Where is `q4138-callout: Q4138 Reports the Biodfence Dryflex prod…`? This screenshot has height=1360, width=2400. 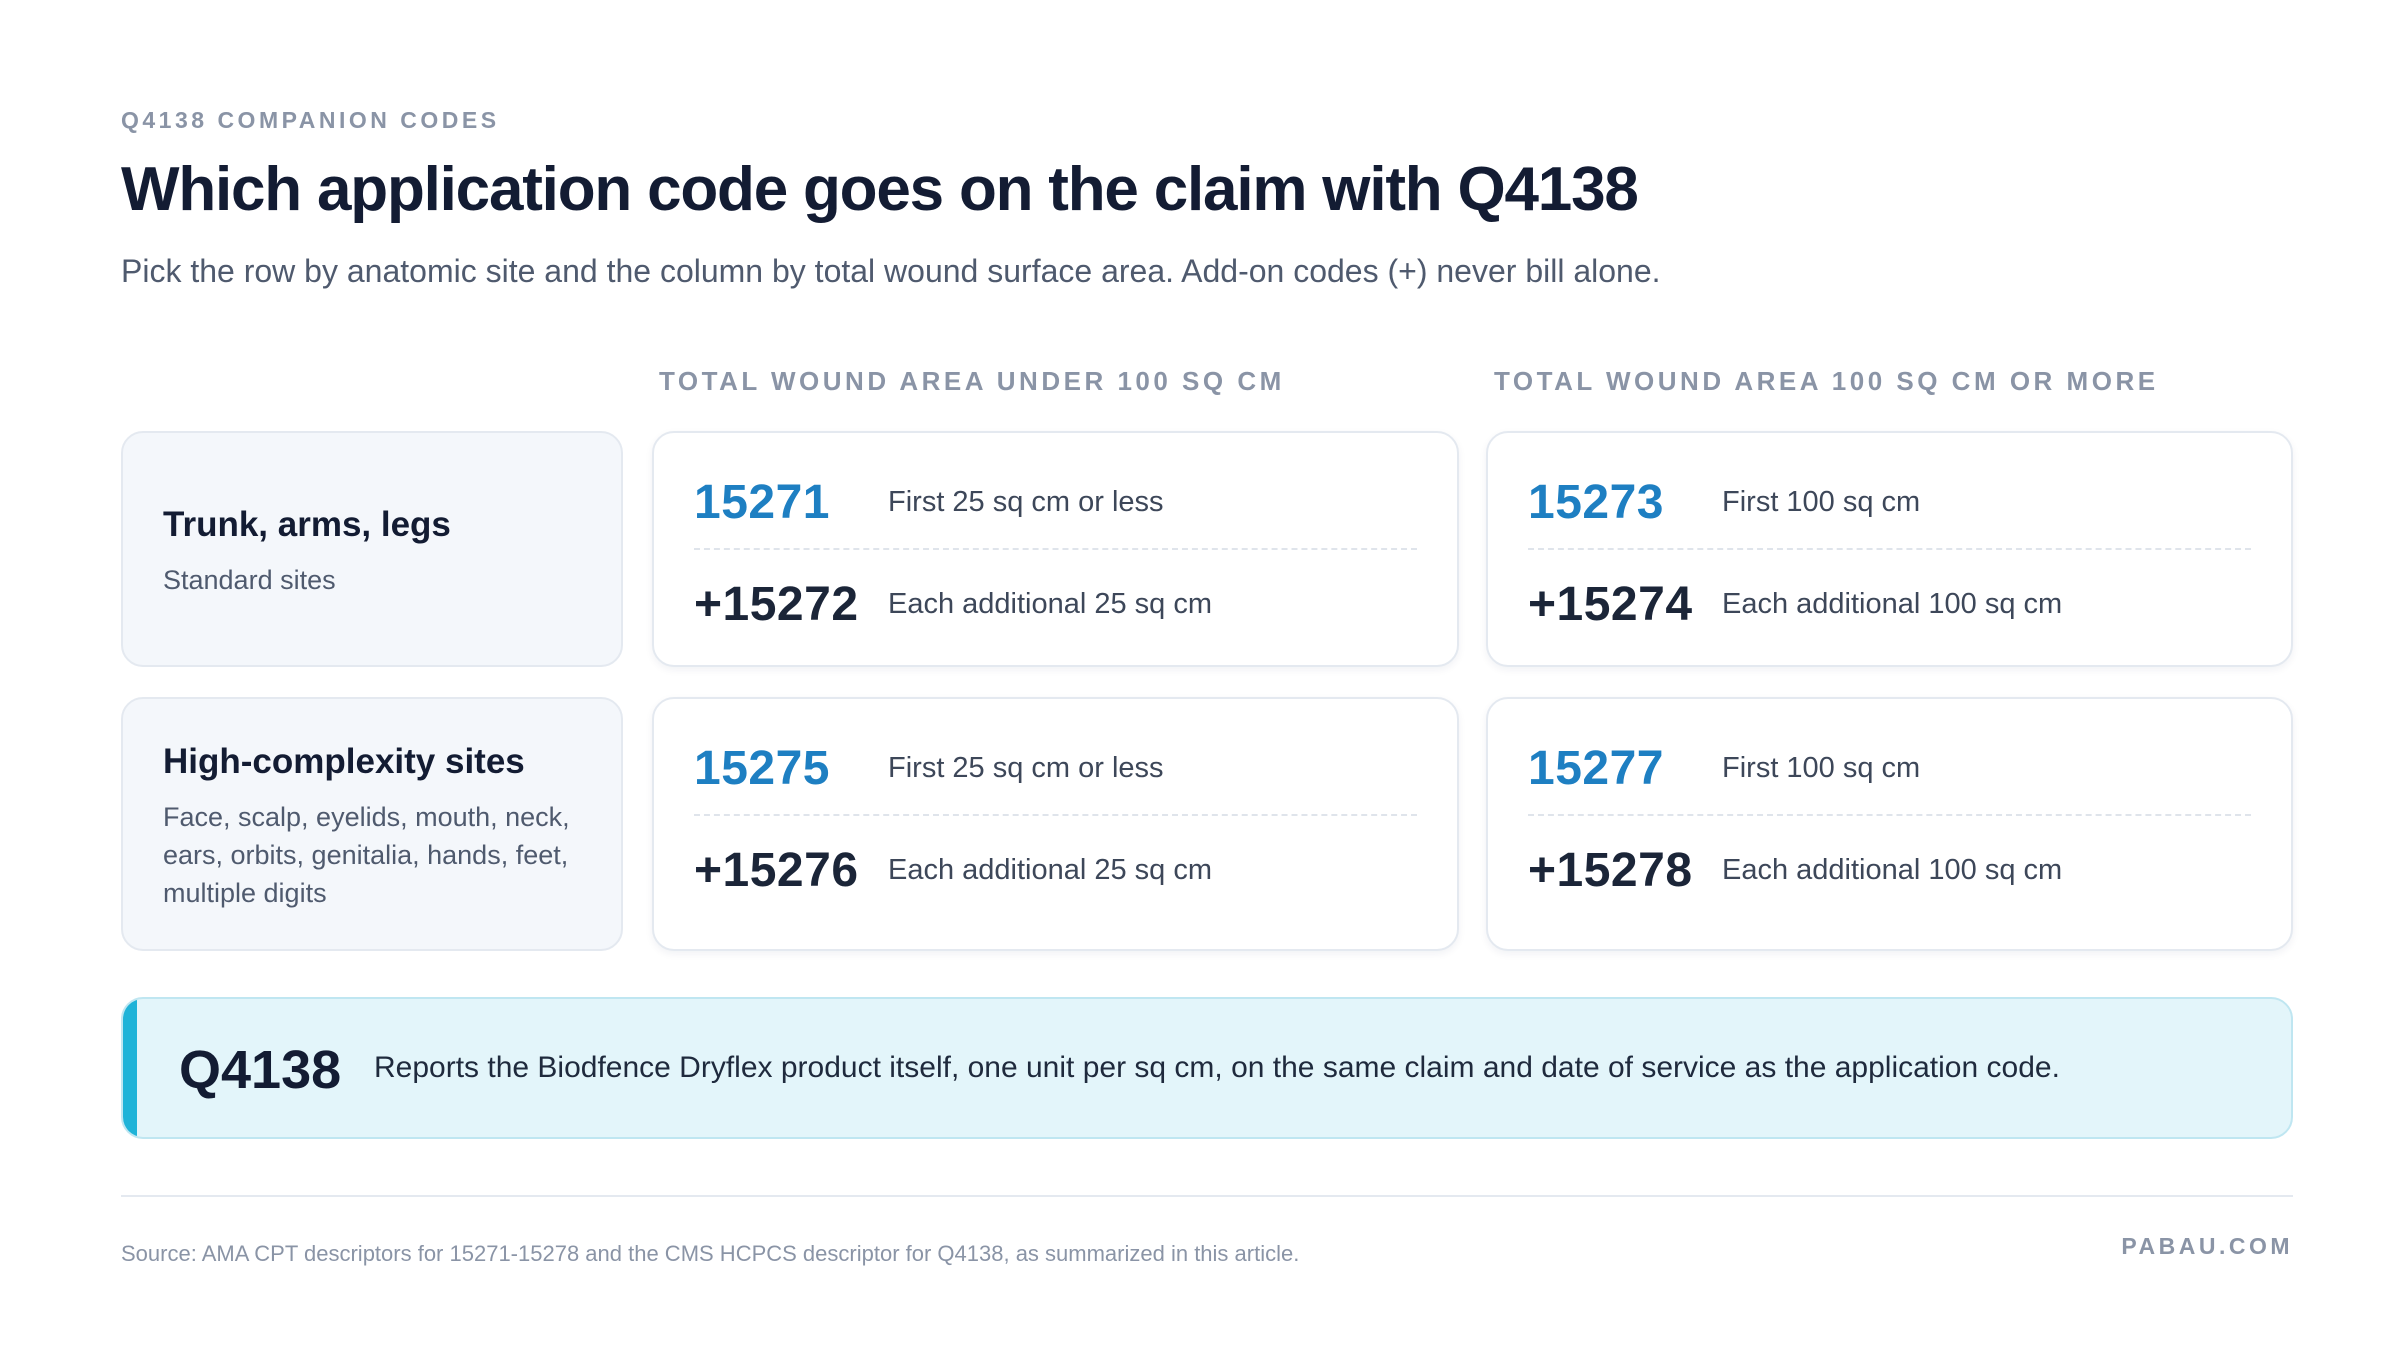 q4138-callout: Q4138 Reports the Biodfence Dryflex prod… is located at coordinates (1207, 1068).